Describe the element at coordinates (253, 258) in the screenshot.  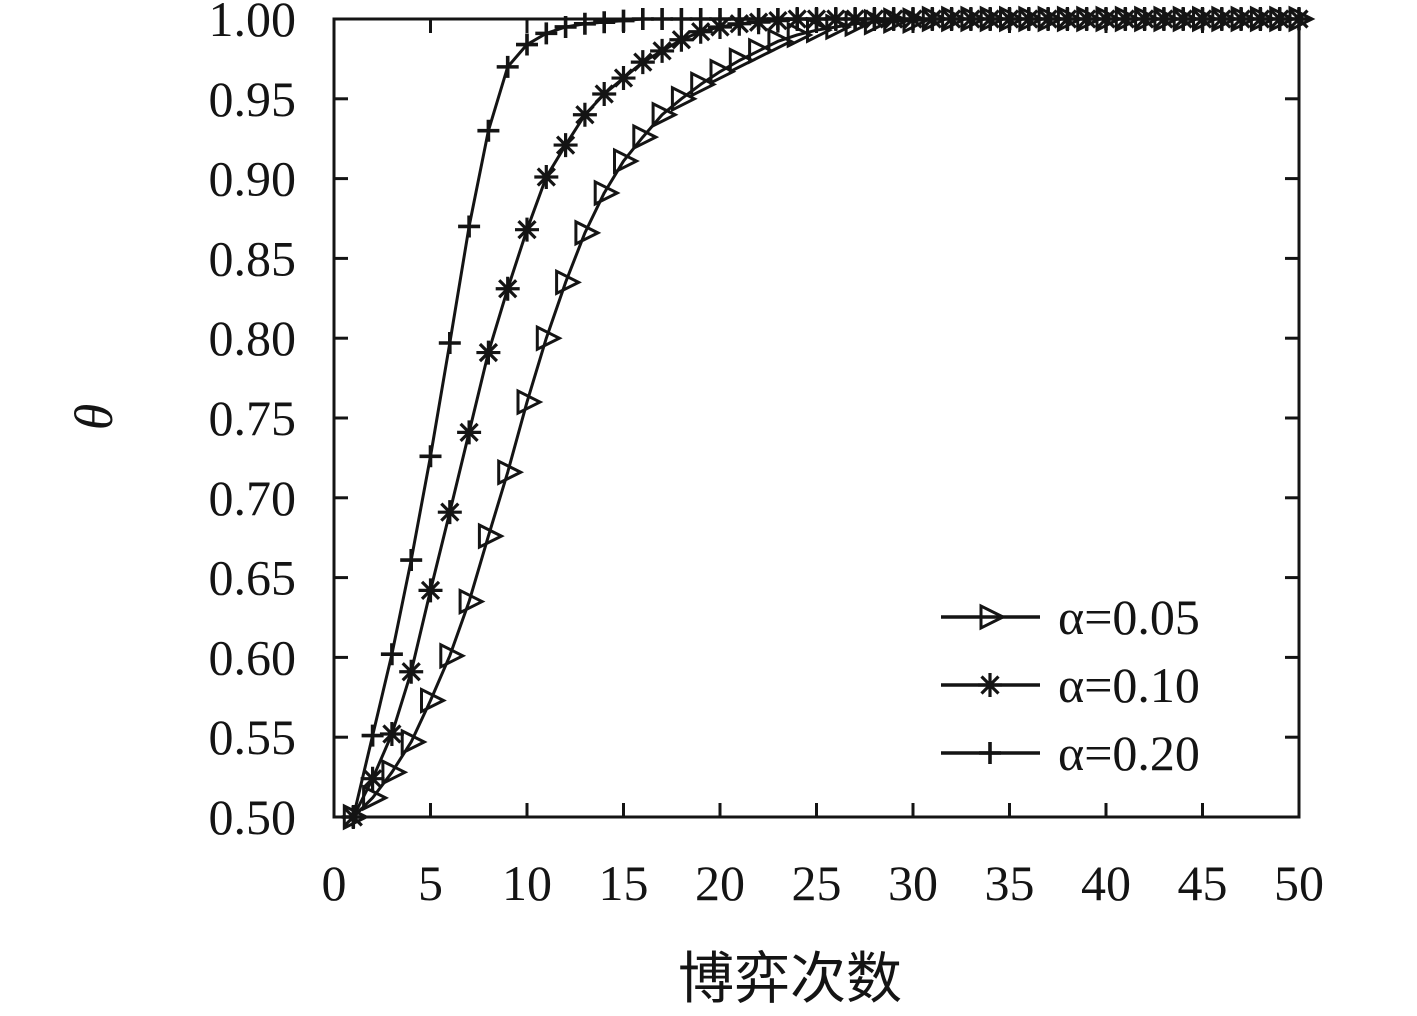
I see `y-tick-label: 0.85` at that location.